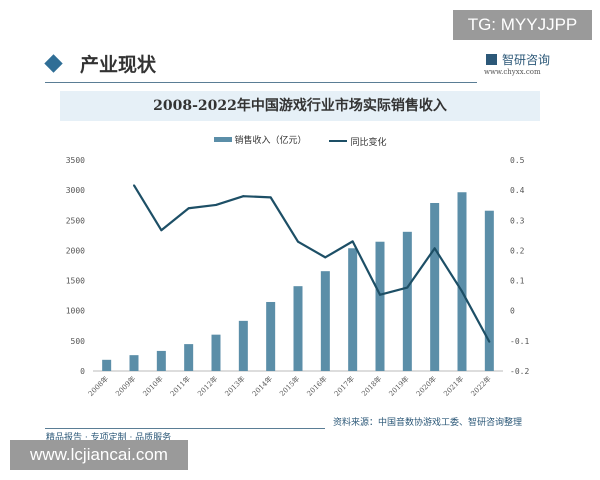 The height and width of the screenshot is (480, 600). What do you see at coordinates (517, 220) in the screenshot?
I see `y-right-tick-label: 0.3` at bounding box center [517, 220].